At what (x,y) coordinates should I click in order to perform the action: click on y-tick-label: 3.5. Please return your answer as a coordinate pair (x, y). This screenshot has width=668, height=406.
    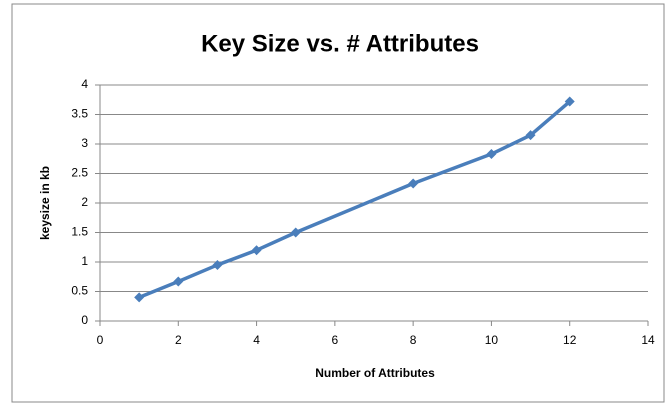
    Looking at the image, I should click on (79, 114).